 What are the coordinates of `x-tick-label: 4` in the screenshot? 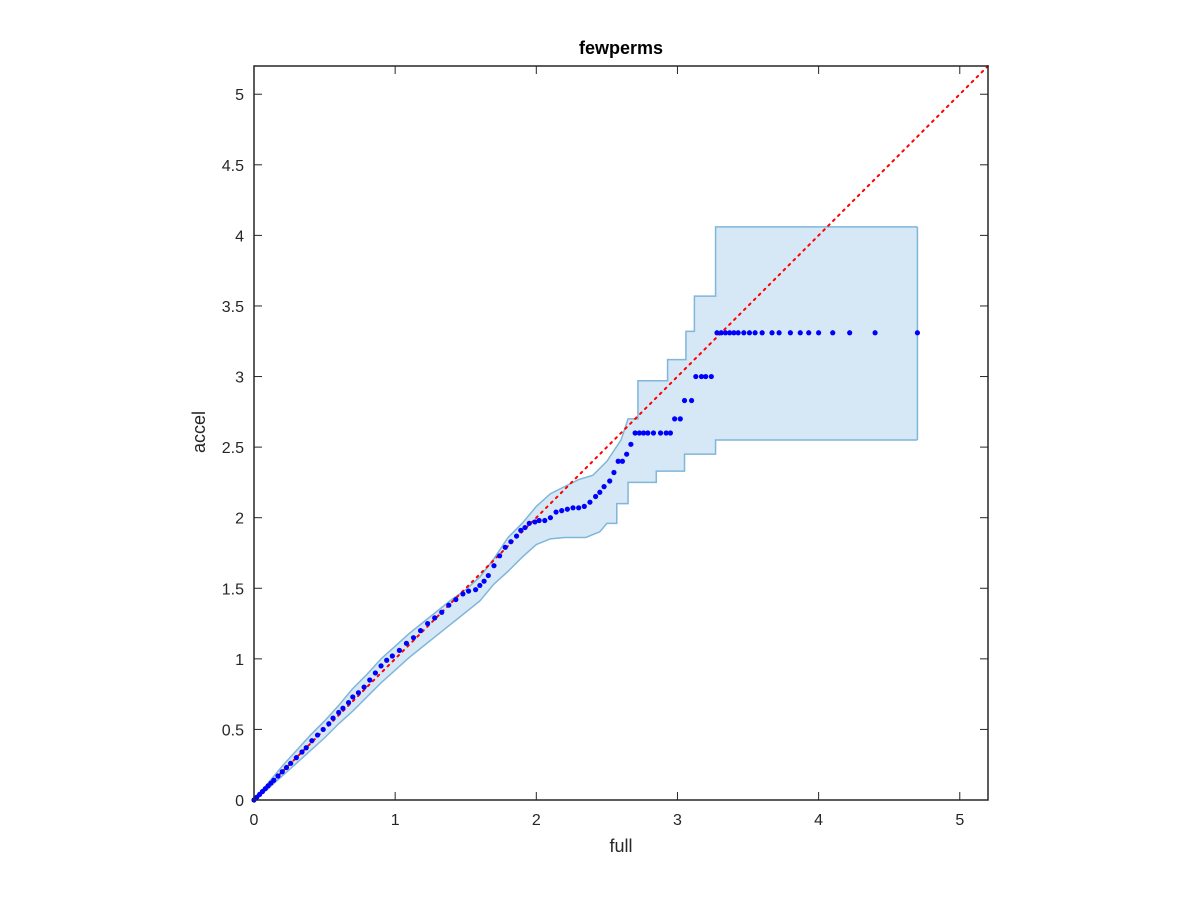 It's located at (818, 820).